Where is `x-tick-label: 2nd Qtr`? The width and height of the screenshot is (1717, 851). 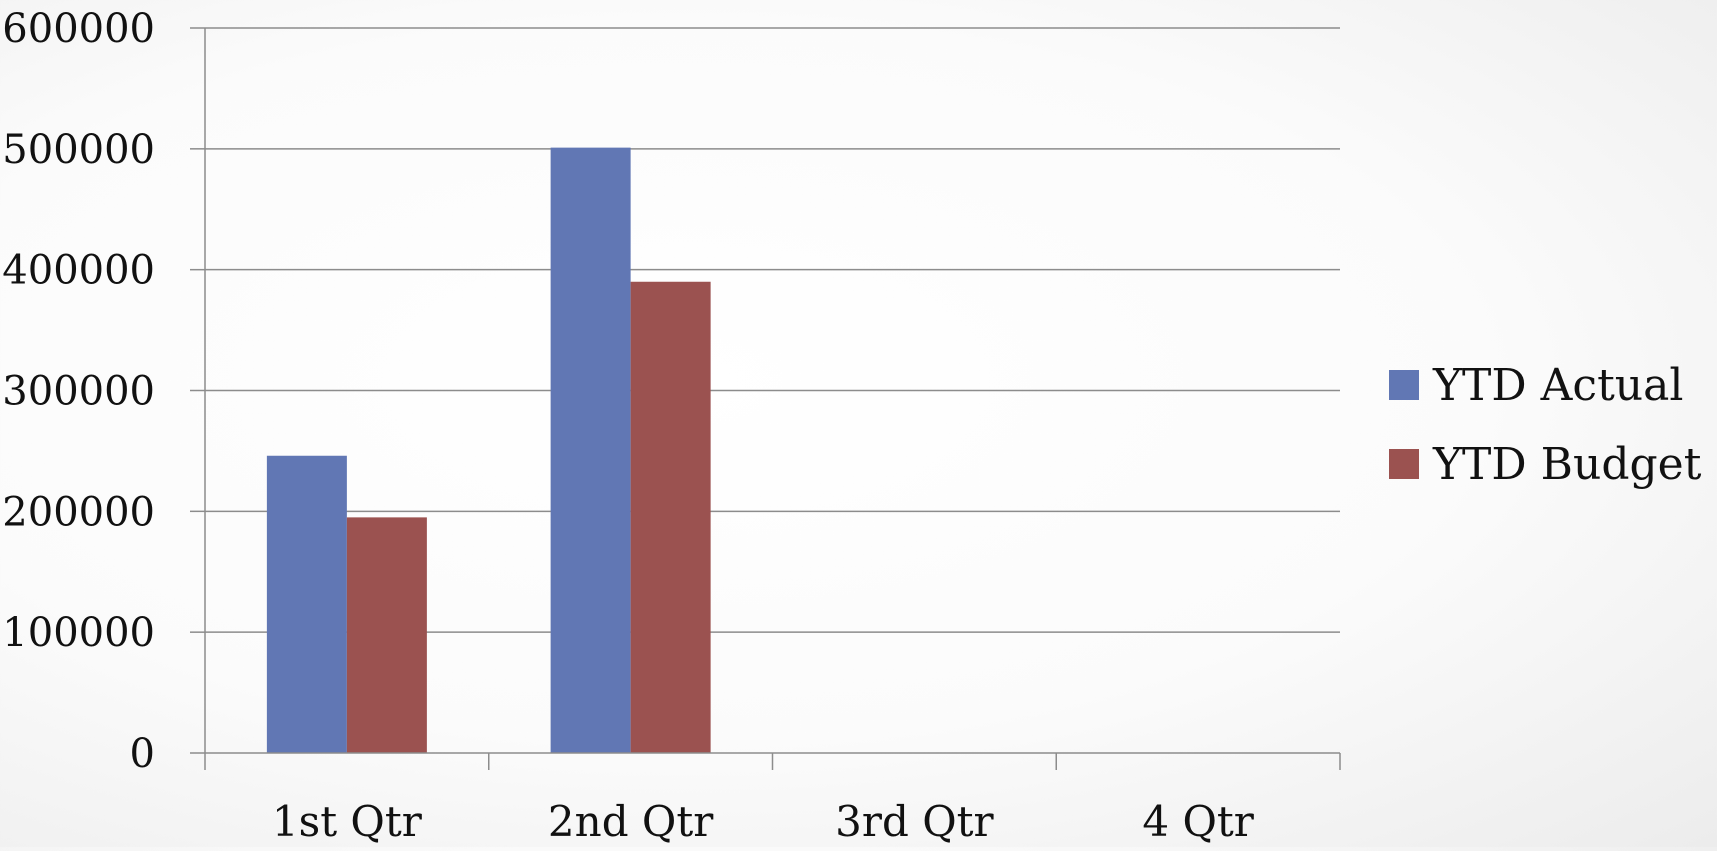 x-tick-label: 2nd Qtr is located at coordinates (631, 821).